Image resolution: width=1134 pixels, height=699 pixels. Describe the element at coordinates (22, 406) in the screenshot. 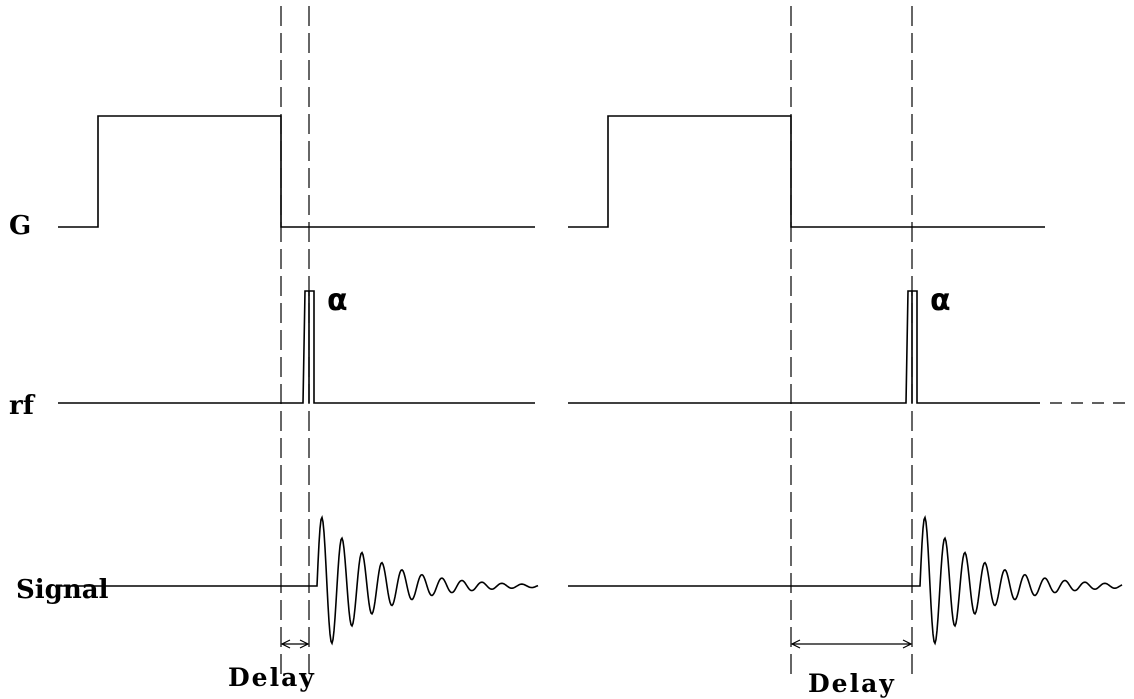

I see `rf-row-label: rf` at that location.